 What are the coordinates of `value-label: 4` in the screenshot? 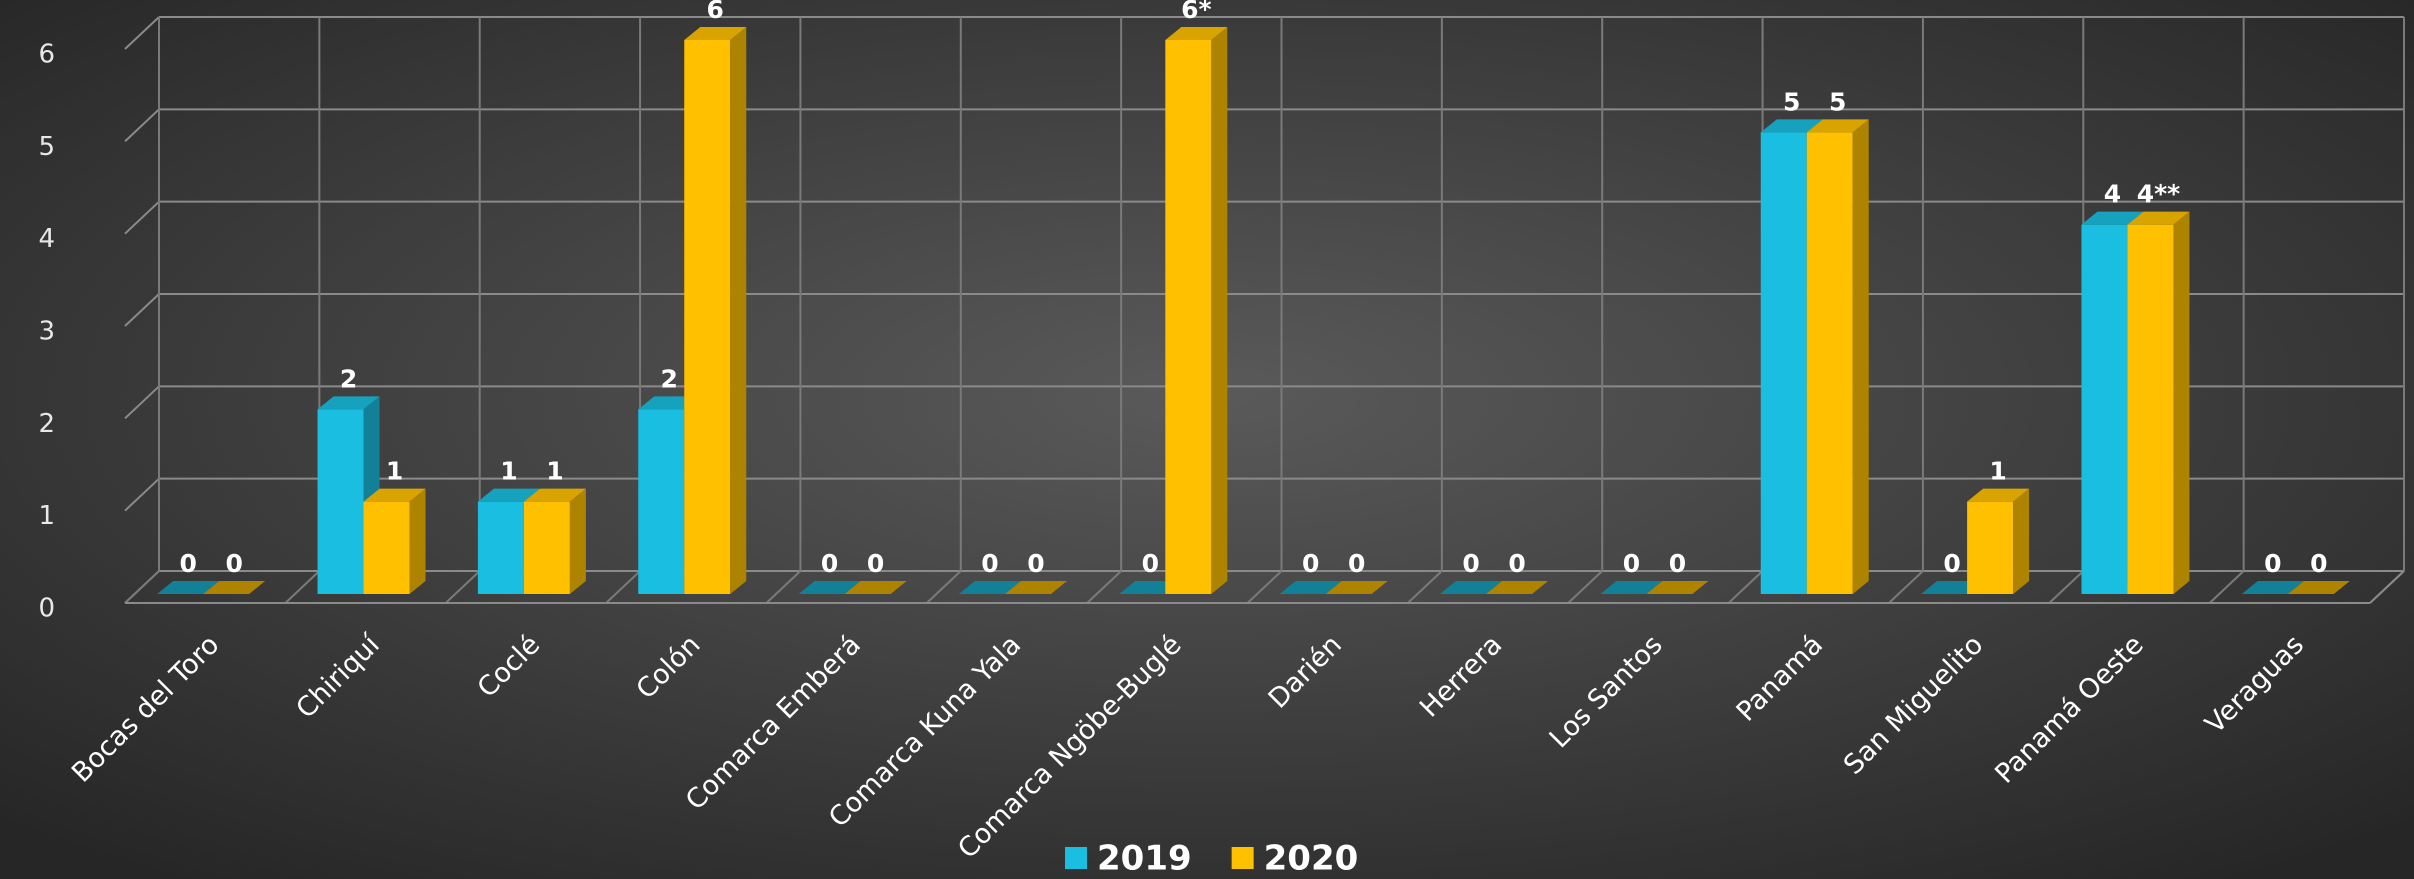 It's located at (2112, 194).